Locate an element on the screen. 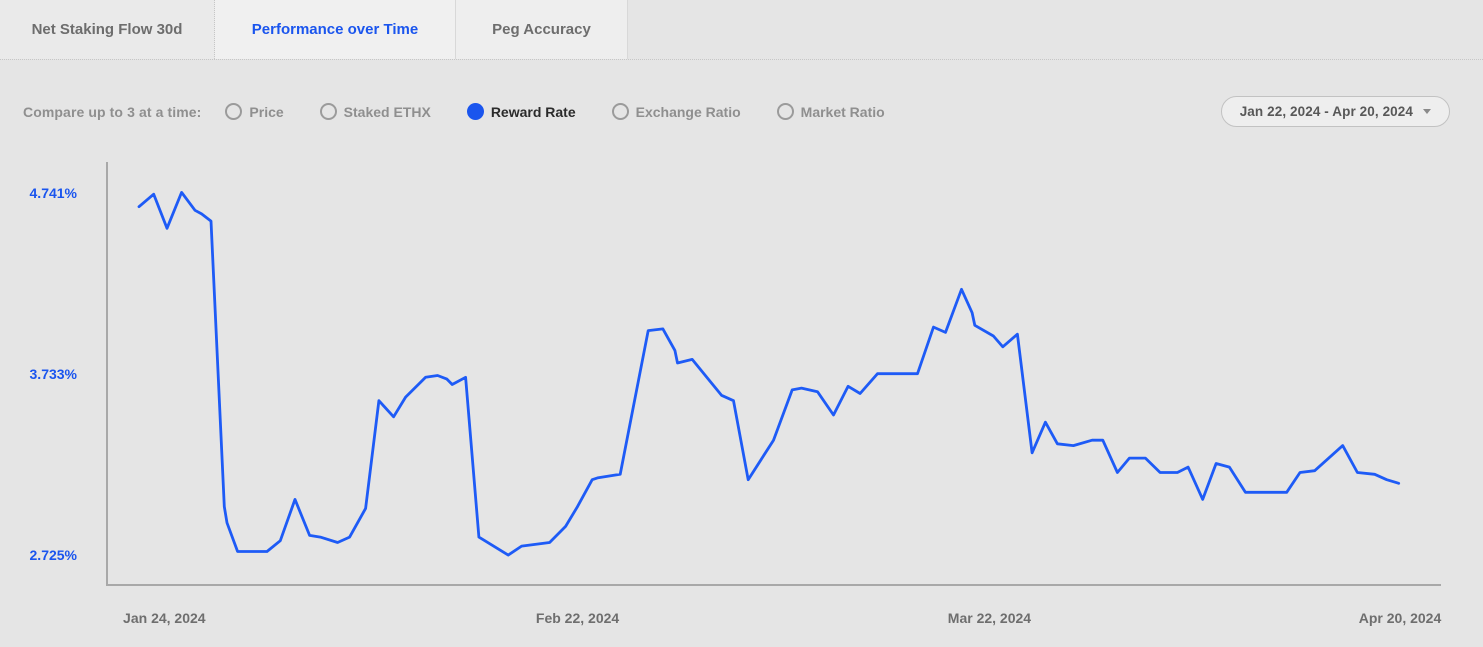  radio-option-label: Staked ETHX is located at coordinates (387, 111).